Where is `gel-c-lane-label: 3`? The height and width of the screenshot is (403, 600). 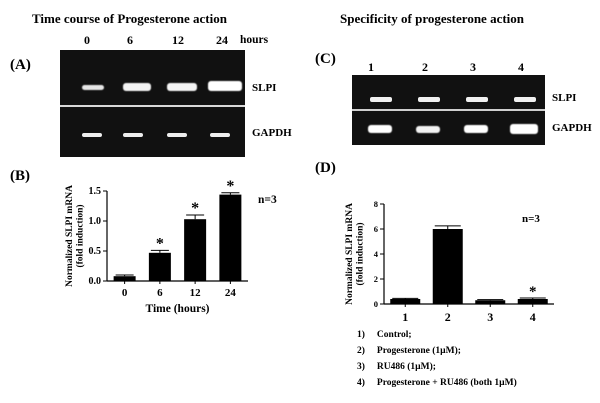 gel-c-lane-label: 3 is located at coordinates (473, 67).